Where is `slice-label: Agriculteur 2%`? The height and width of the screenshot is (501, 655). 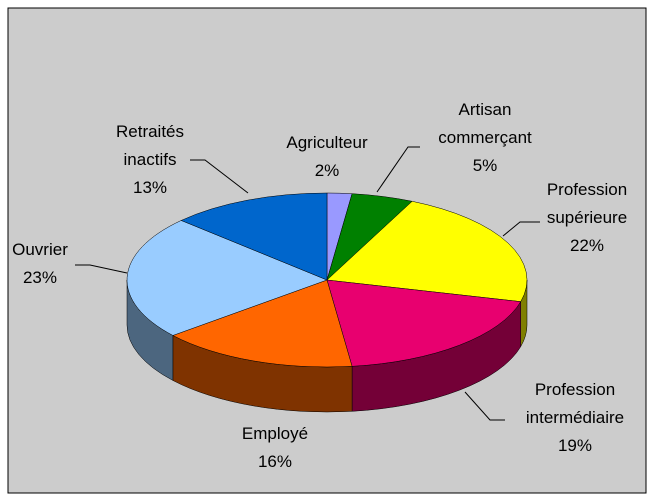
slice-label: Agriculteur 2% is located at coordinates (326, 157).